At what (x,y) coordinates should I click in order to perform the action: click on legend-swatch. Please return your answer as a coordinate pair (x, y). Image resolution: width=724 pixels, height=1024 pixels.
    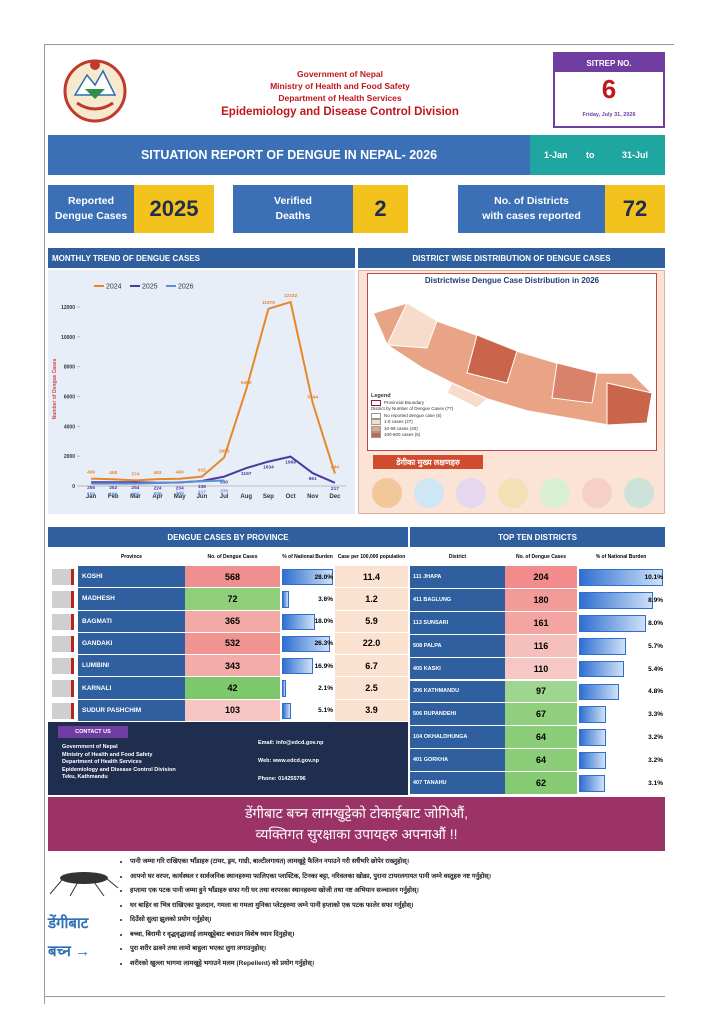
    Looking at the image, I should click on (376, 422).